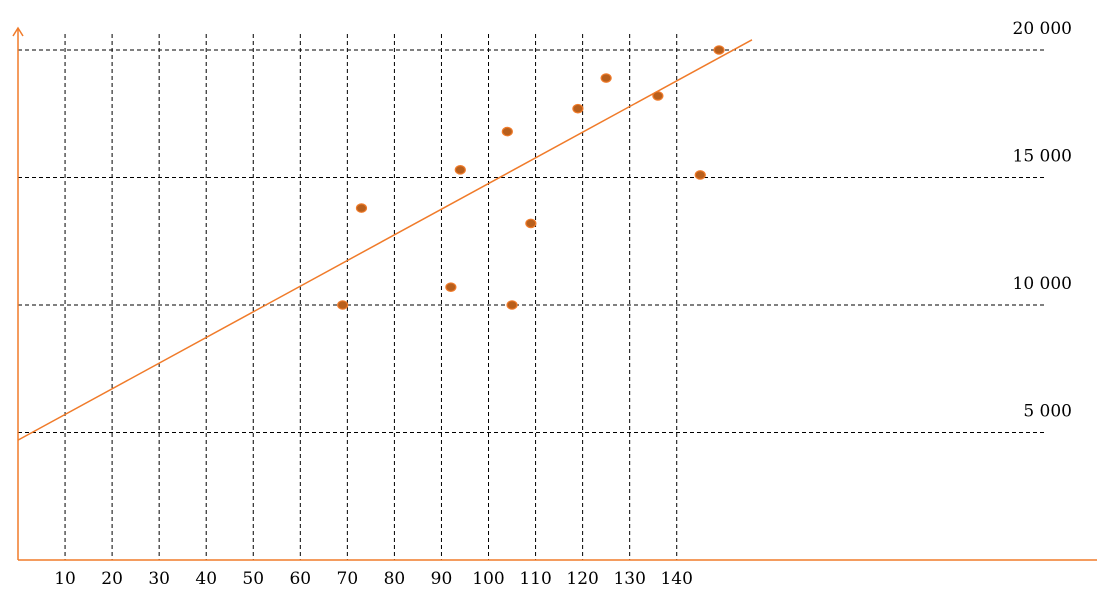 Image resolution: width=1097 pixels, height=590 pixels. I want to click on x-tick-label: 120, so click(582, 579).